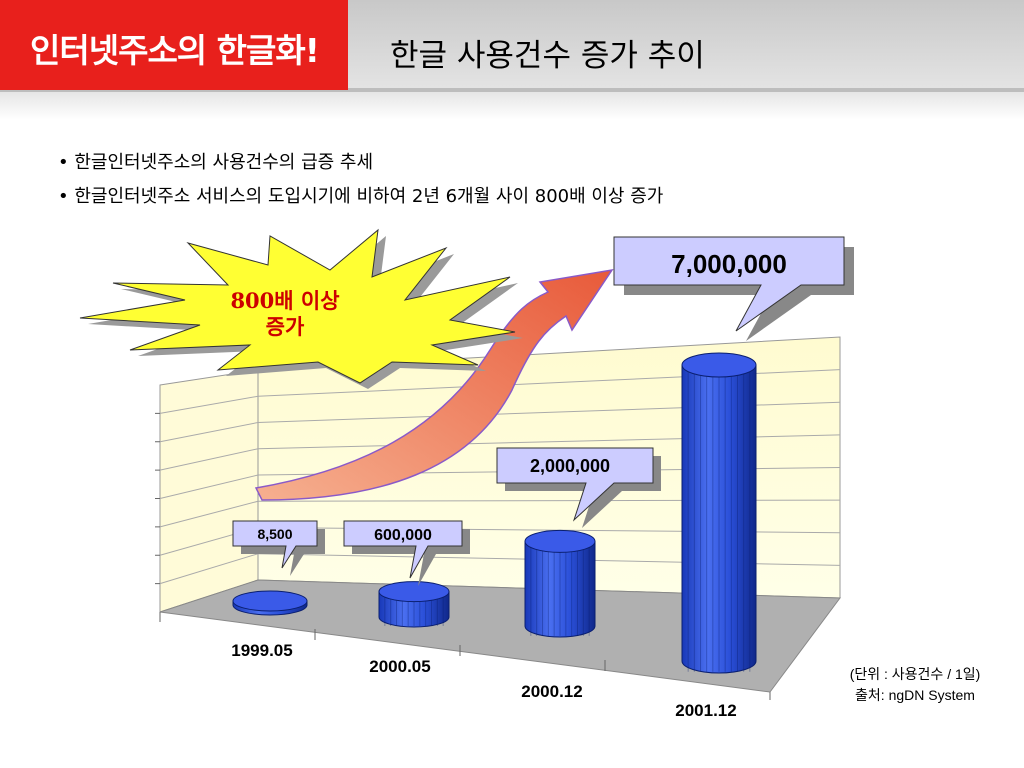 The width and height of the screenshot is (1024, 768). Describe the element at coordinates (705, 710) in the screenshot. I see `x-tick-label: 2001.12` at that location.